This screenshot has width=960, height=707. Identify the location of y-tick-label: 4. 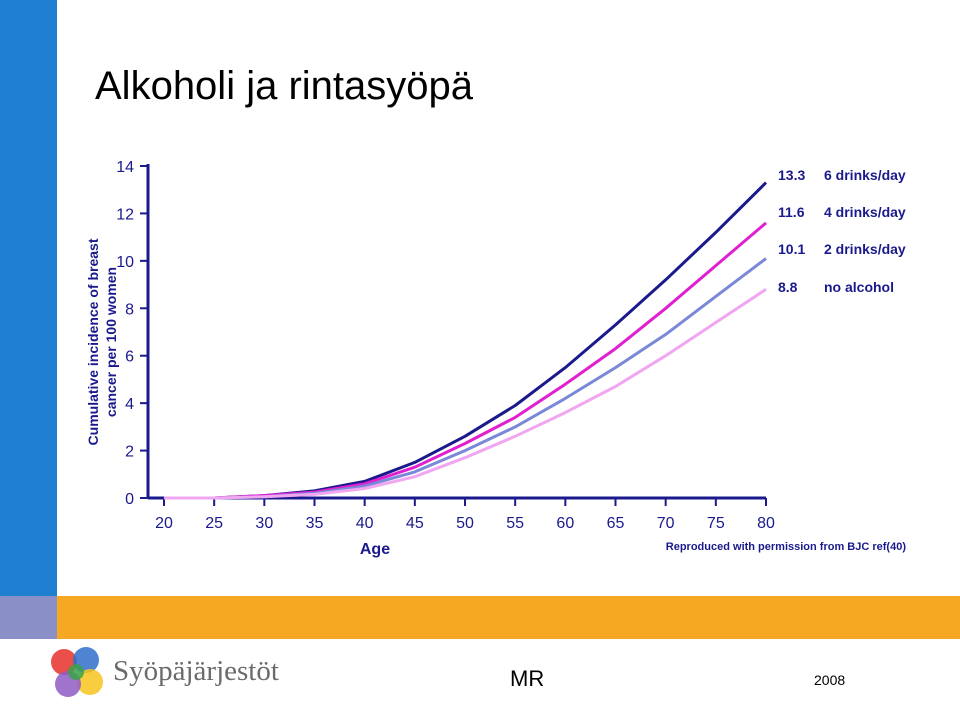
(129, 404).